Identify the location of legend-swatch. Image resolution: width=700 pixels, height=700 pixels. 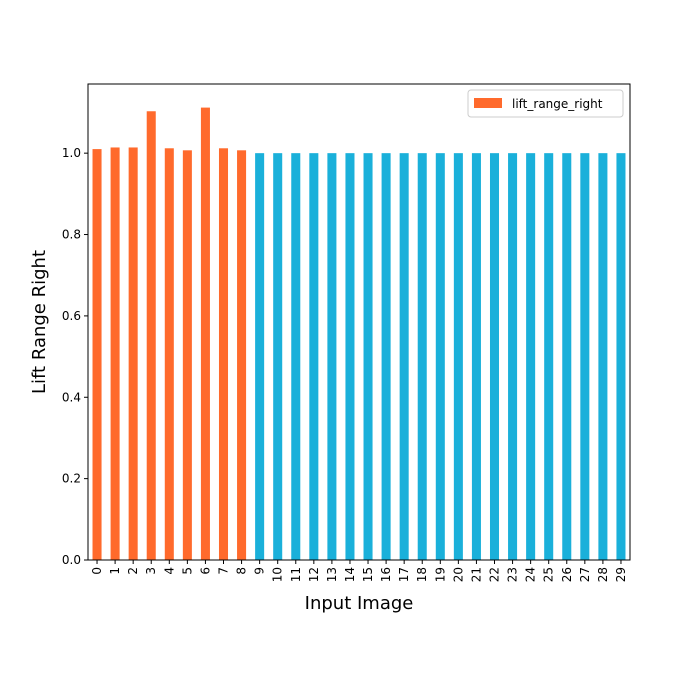
(488, 103).